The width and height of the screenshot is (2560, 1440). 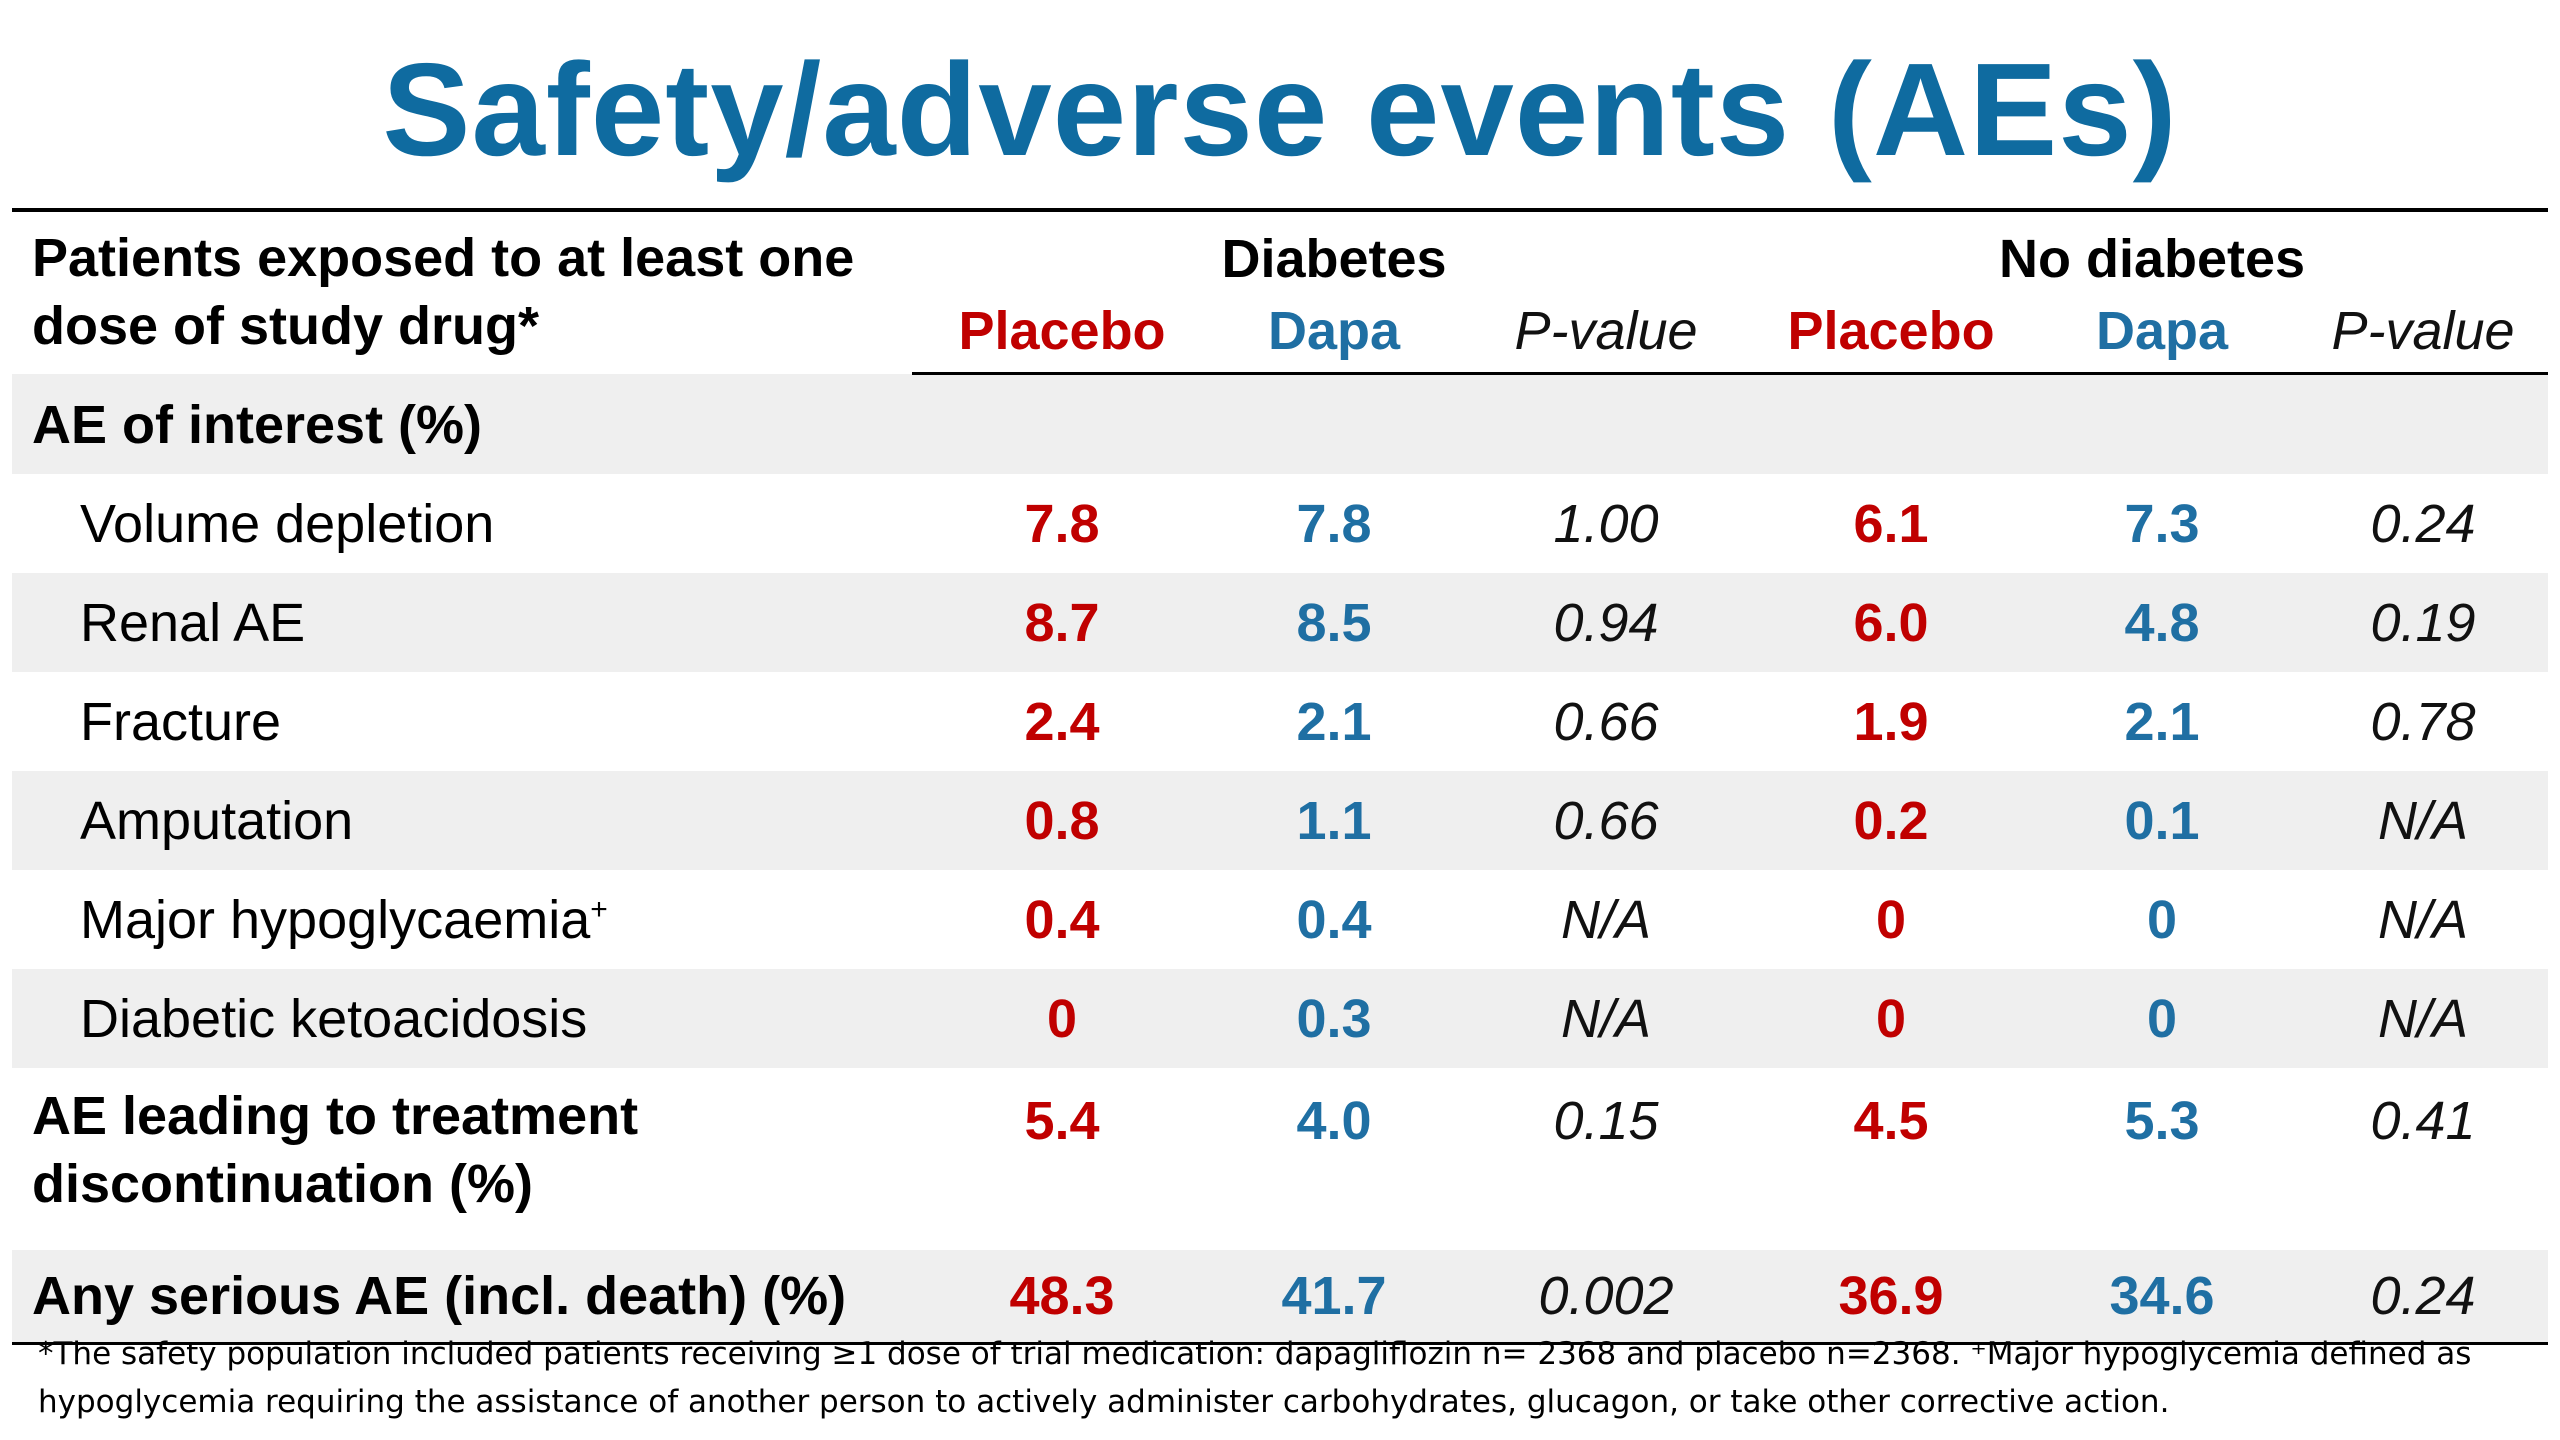 What do you see at coordinates (1062, 1121) in the screenshot?
I see `cell-diabetes-placebo: 5.4` at bounding box center [1062, 1121].